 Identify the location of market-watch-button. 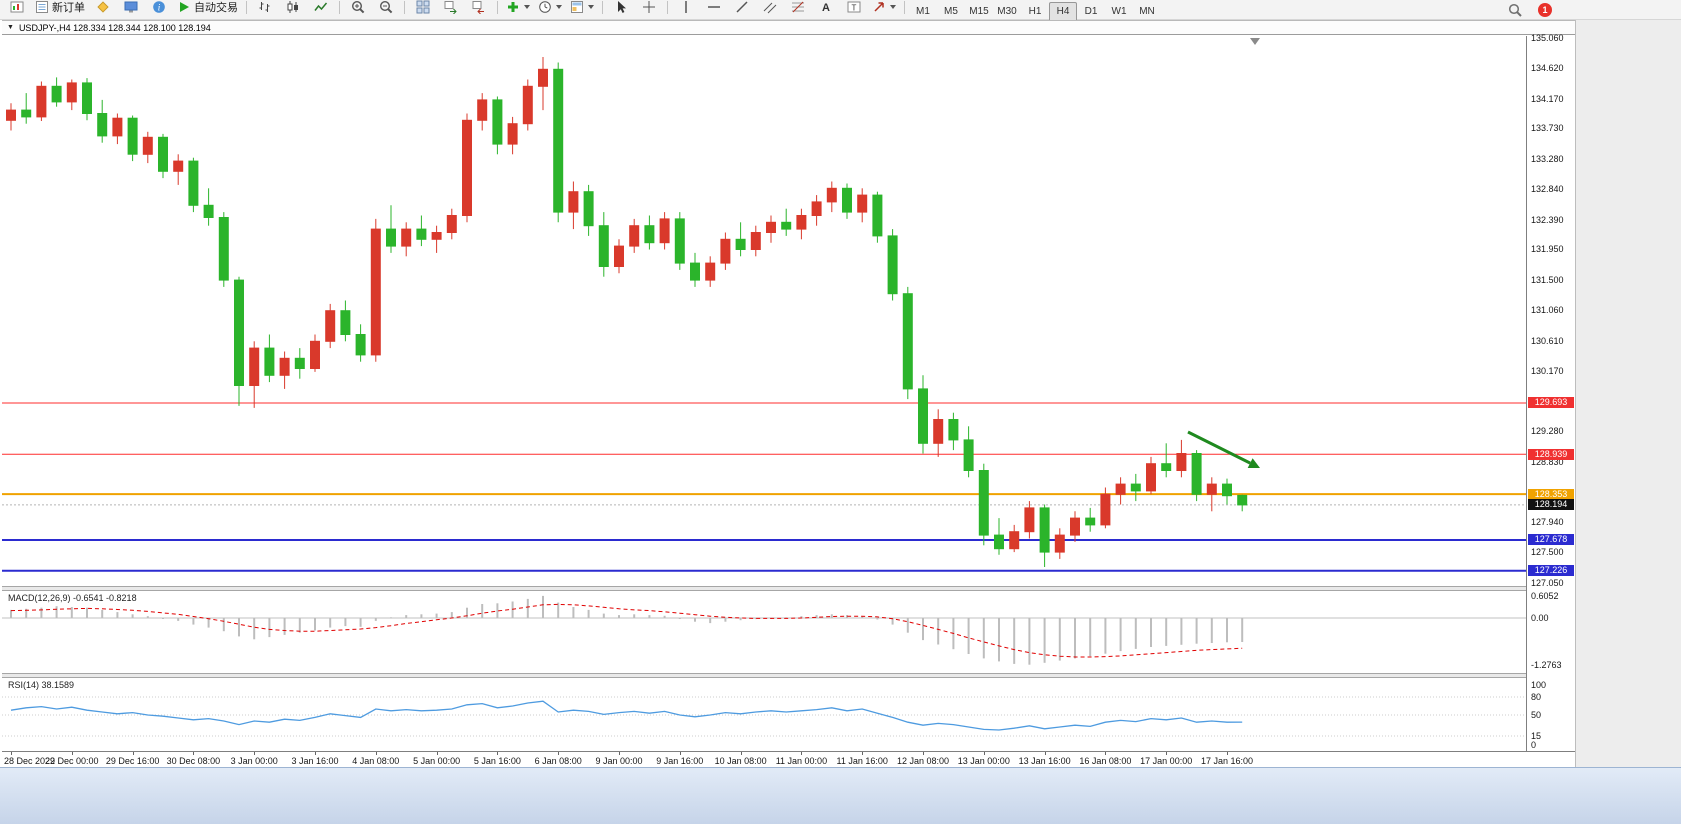
(131, 8).